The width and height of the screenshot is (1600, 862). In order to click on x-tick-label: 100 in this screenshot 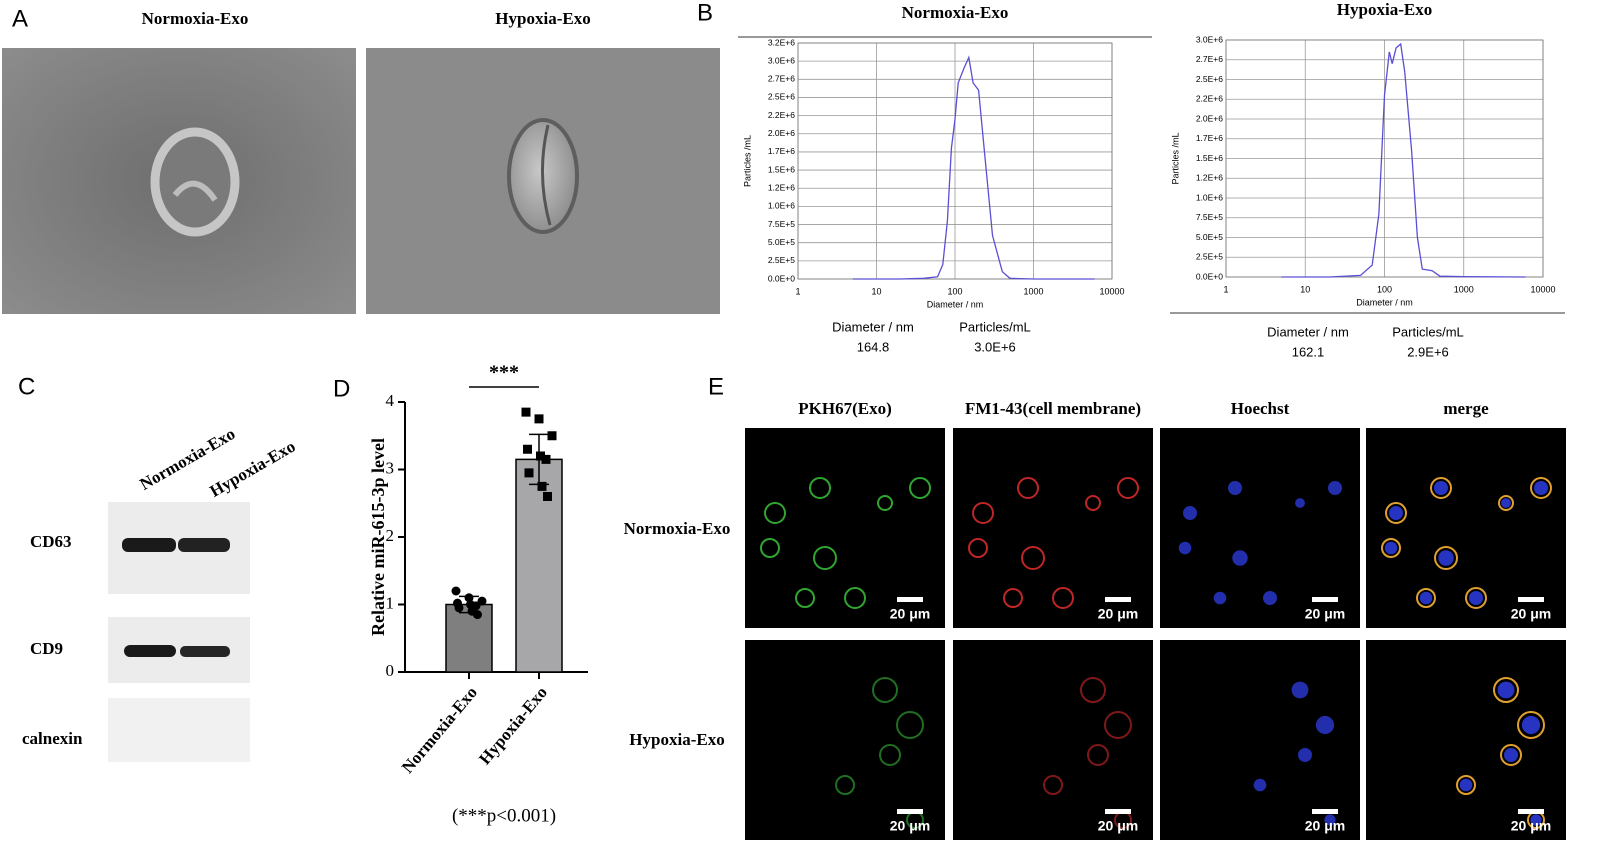, I will do `click(954, 291)`.